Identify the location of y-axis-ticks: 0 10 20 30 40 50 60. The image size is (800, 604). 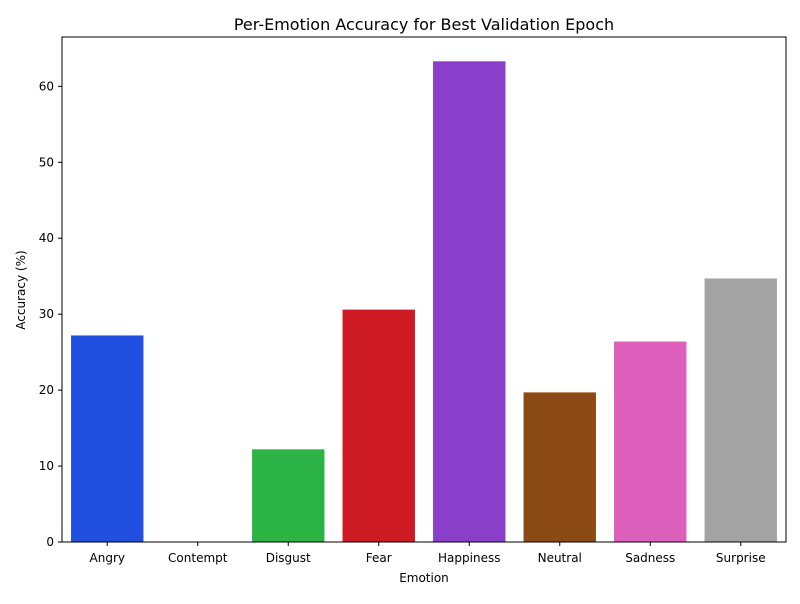
(50, 314).